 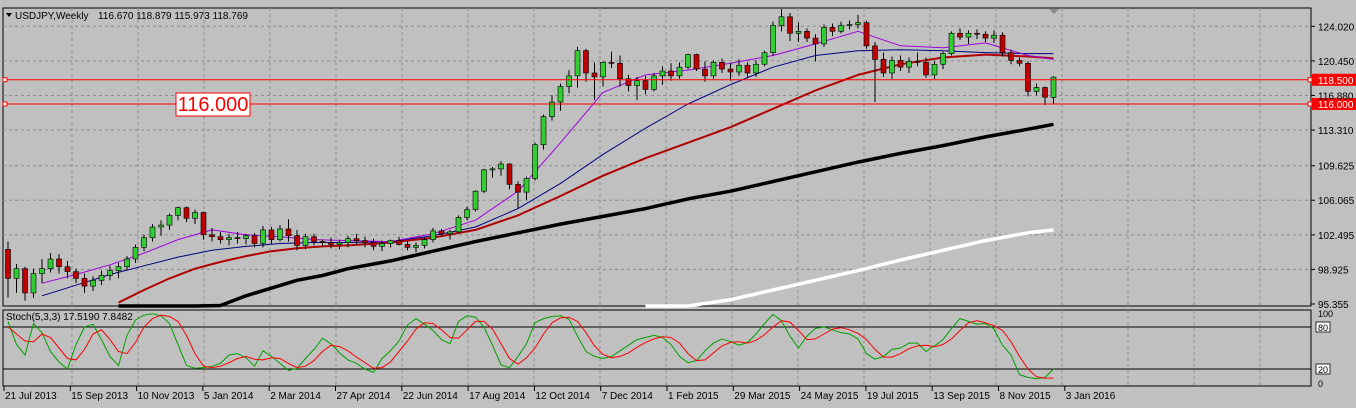 What do you see at coordinates (693, 396) in the screenshot?
I see `time-axis-label: 1 Feb 2015` at bounding box center [693, 396].